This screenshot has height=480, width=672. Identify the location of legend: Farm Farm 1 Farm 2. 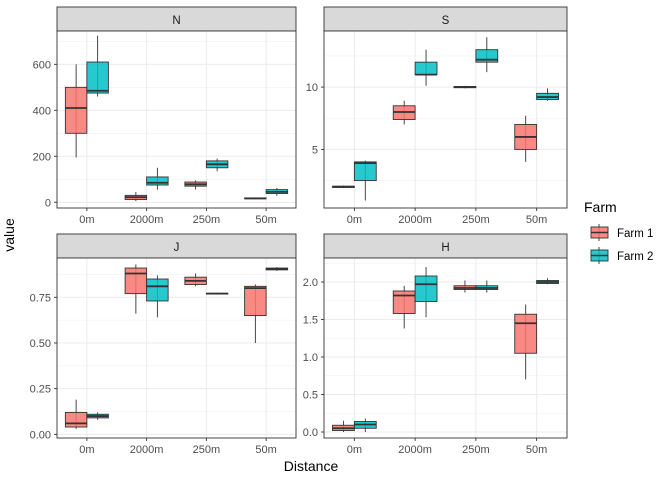
(618, 231).